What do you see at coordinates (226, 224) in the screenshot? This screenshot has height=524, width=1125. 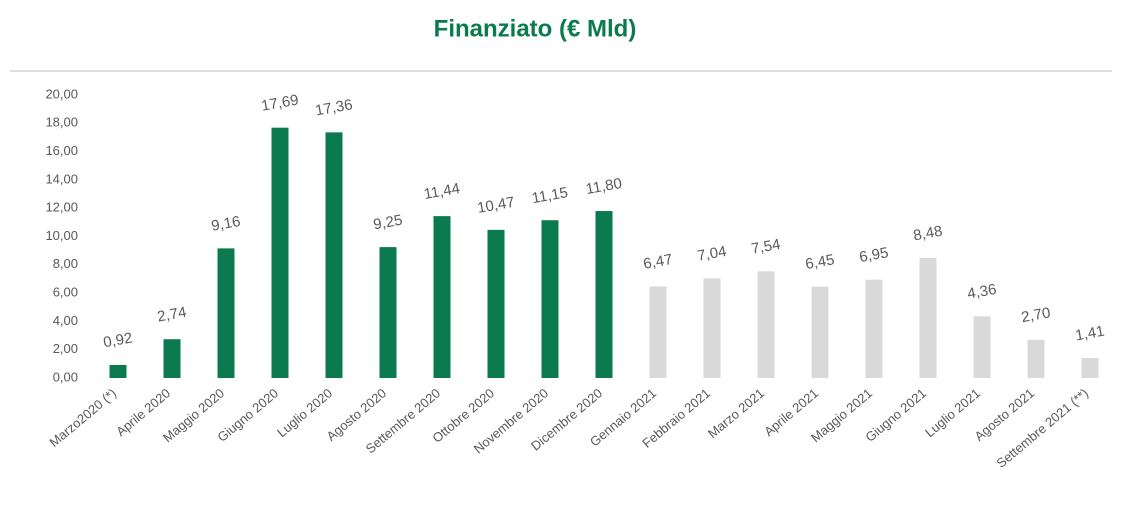 I see `value-label: 9,16` at bounding box center [226, 224].